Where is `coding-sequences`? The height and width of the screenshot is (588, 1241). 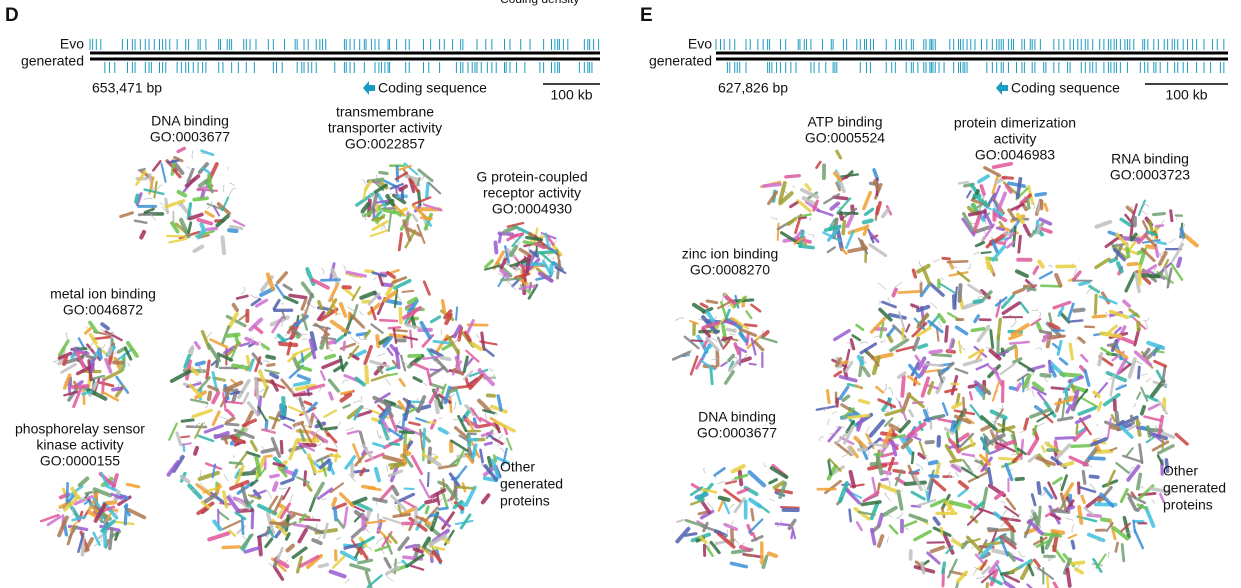
coding-sequences is located at coordinates (970, 56).